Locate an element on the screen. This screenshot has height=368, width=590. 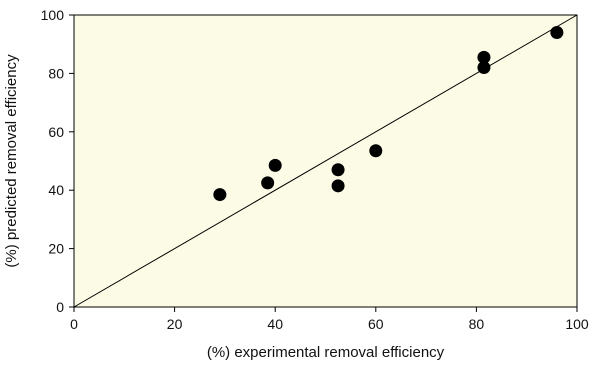
y-tick-label: 20 is located at coordinates (56, 249).